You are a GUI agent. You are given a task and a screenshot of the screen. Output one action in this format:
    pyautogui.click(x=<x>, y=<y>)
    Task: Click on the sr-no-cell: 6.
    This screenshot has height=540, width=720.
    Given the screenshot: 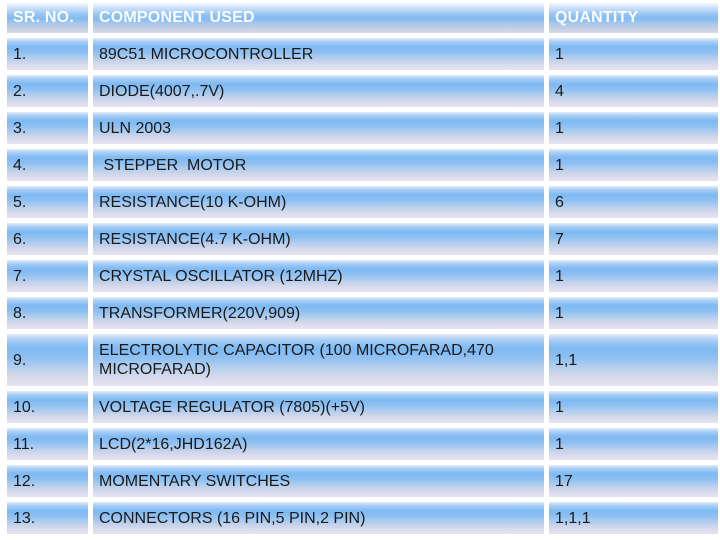 What is the action you would take?
    pyautogui.click(x=47, y=239)
    